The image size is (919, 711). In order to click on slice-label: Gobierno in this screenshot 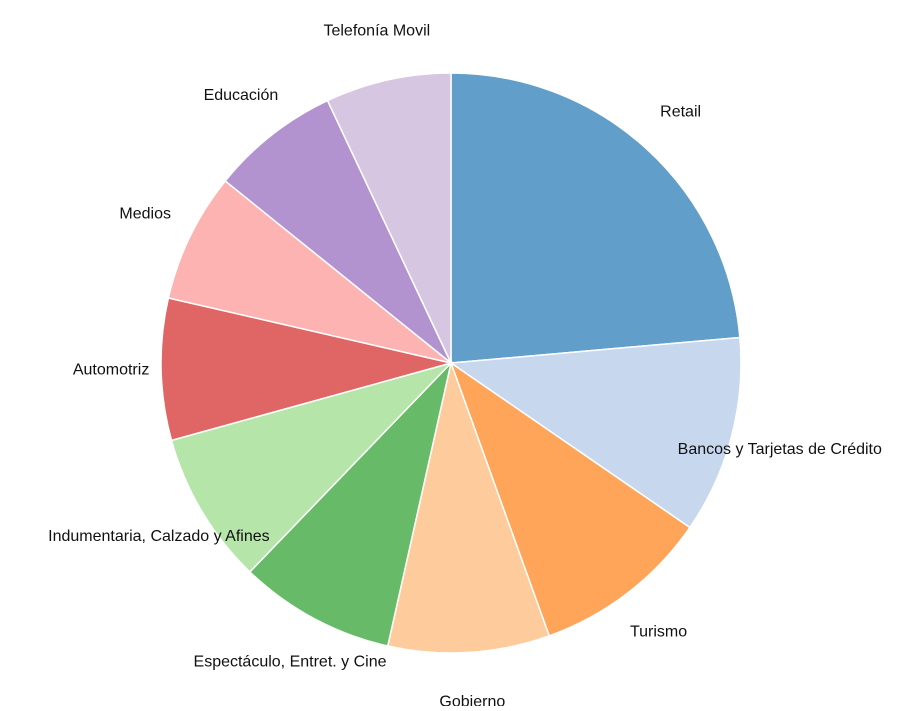, I will do `click(472, 700)`.